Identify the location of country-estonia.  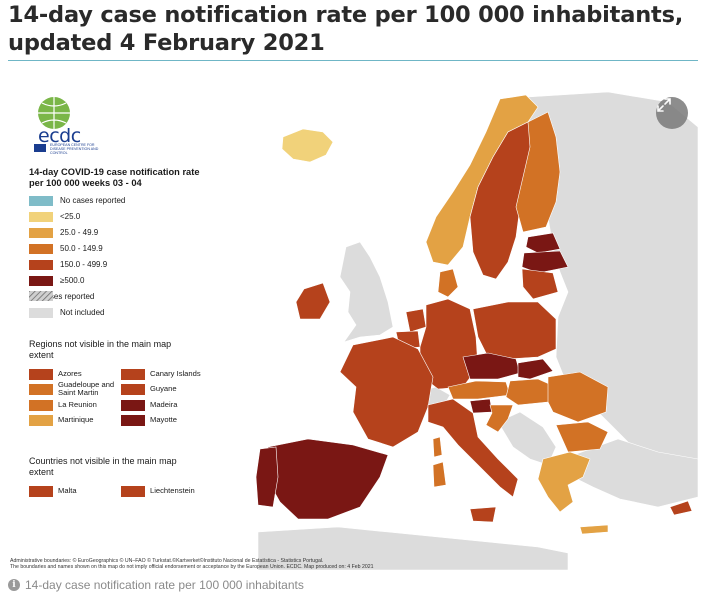
(543, 243).